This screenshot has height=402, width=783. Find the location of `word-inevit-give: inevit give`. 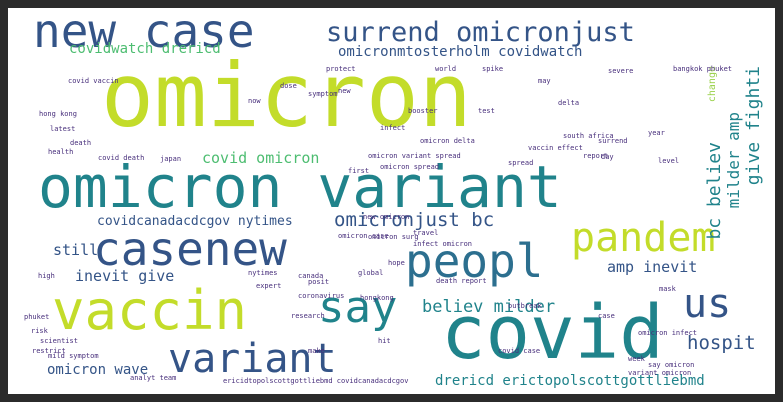

word-inevit-give: inevit give is located at coordinates (125, 276).